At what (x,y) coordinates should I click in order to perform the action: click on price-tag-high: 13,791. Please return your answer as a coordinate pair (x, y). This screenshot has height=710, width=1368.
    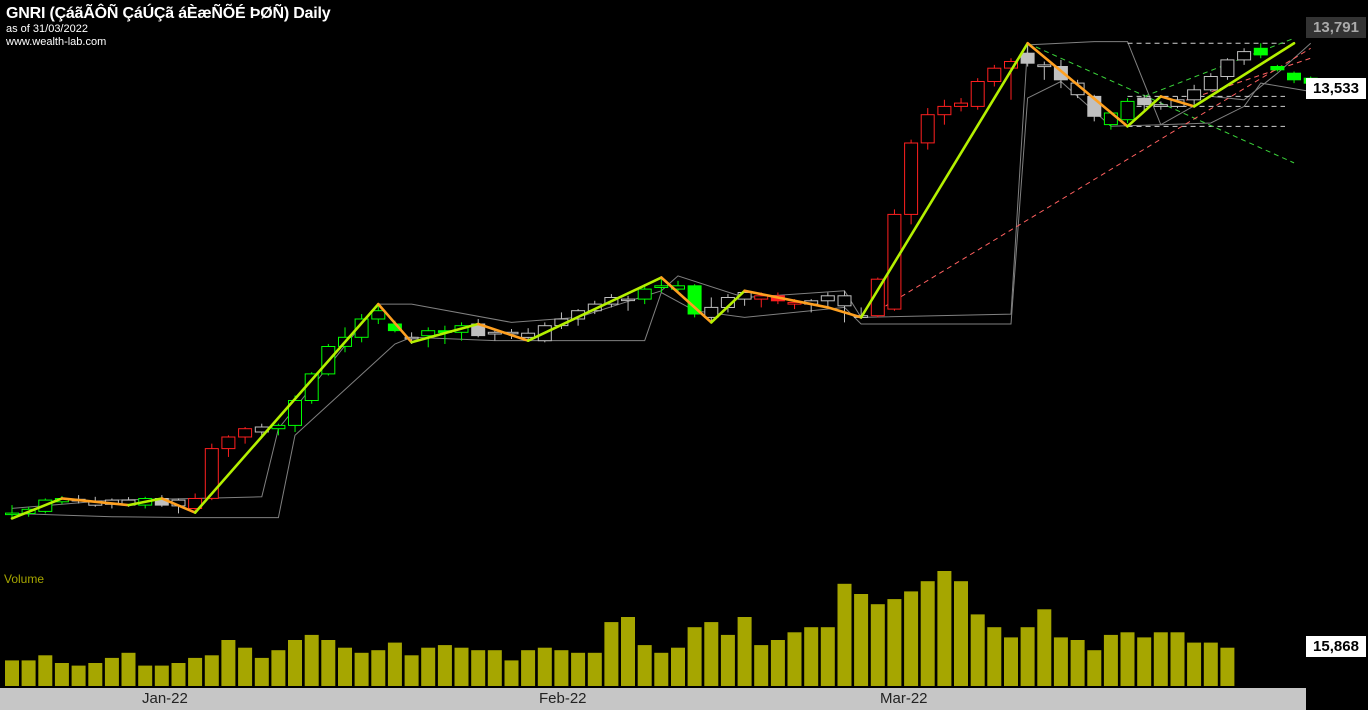
    Looking at the image, I should click on (1336, 27).